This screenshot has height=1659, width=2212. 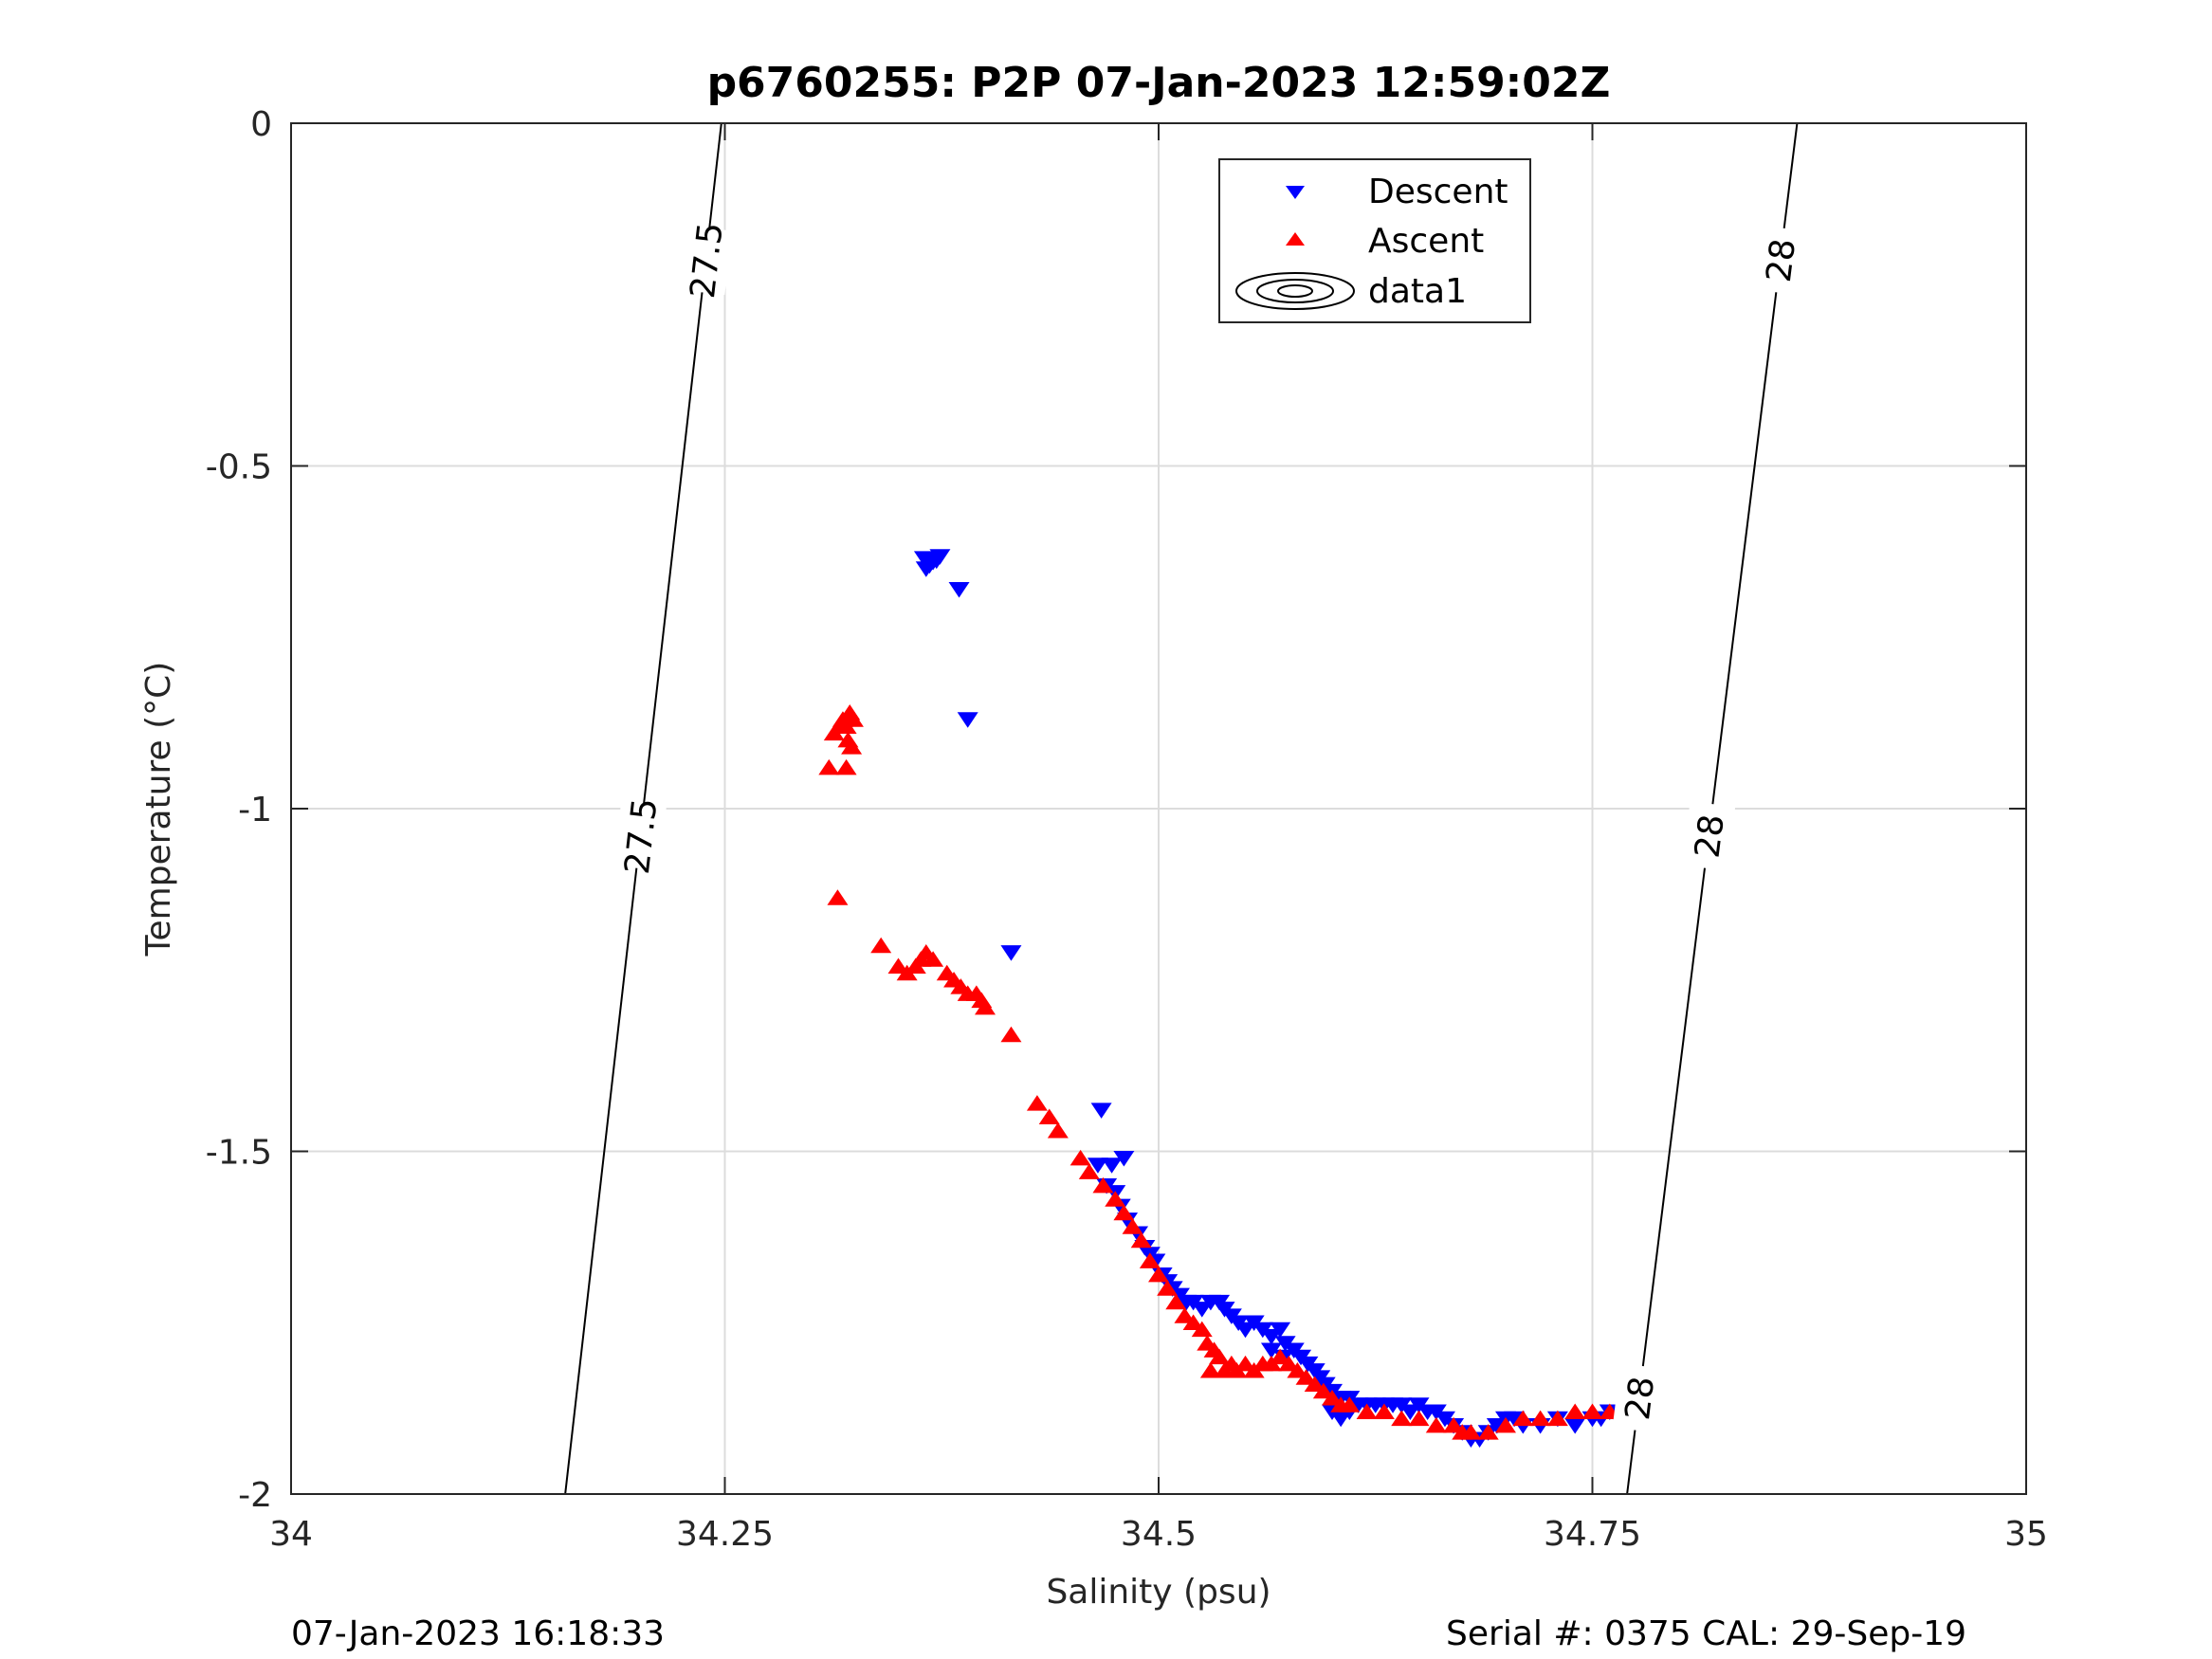 I want to click on footer-serial-cal: Serial #: 0375 CAL: 29-Sep-19, so click(x=1706, y=1633).